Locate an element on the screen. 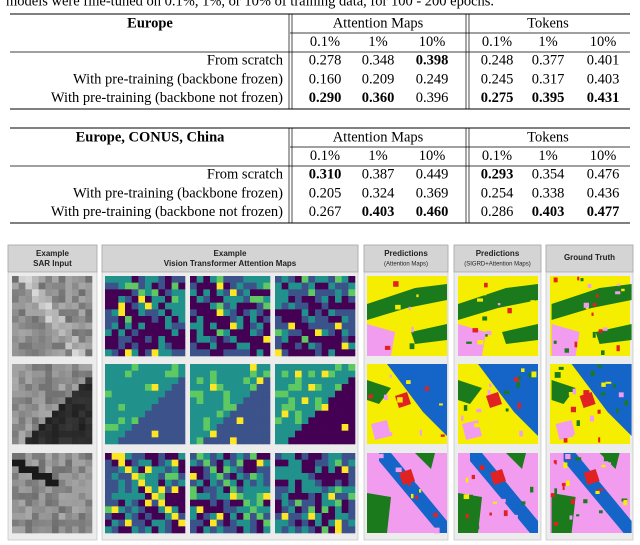  column-header-box is located at coordinates (406, 258).